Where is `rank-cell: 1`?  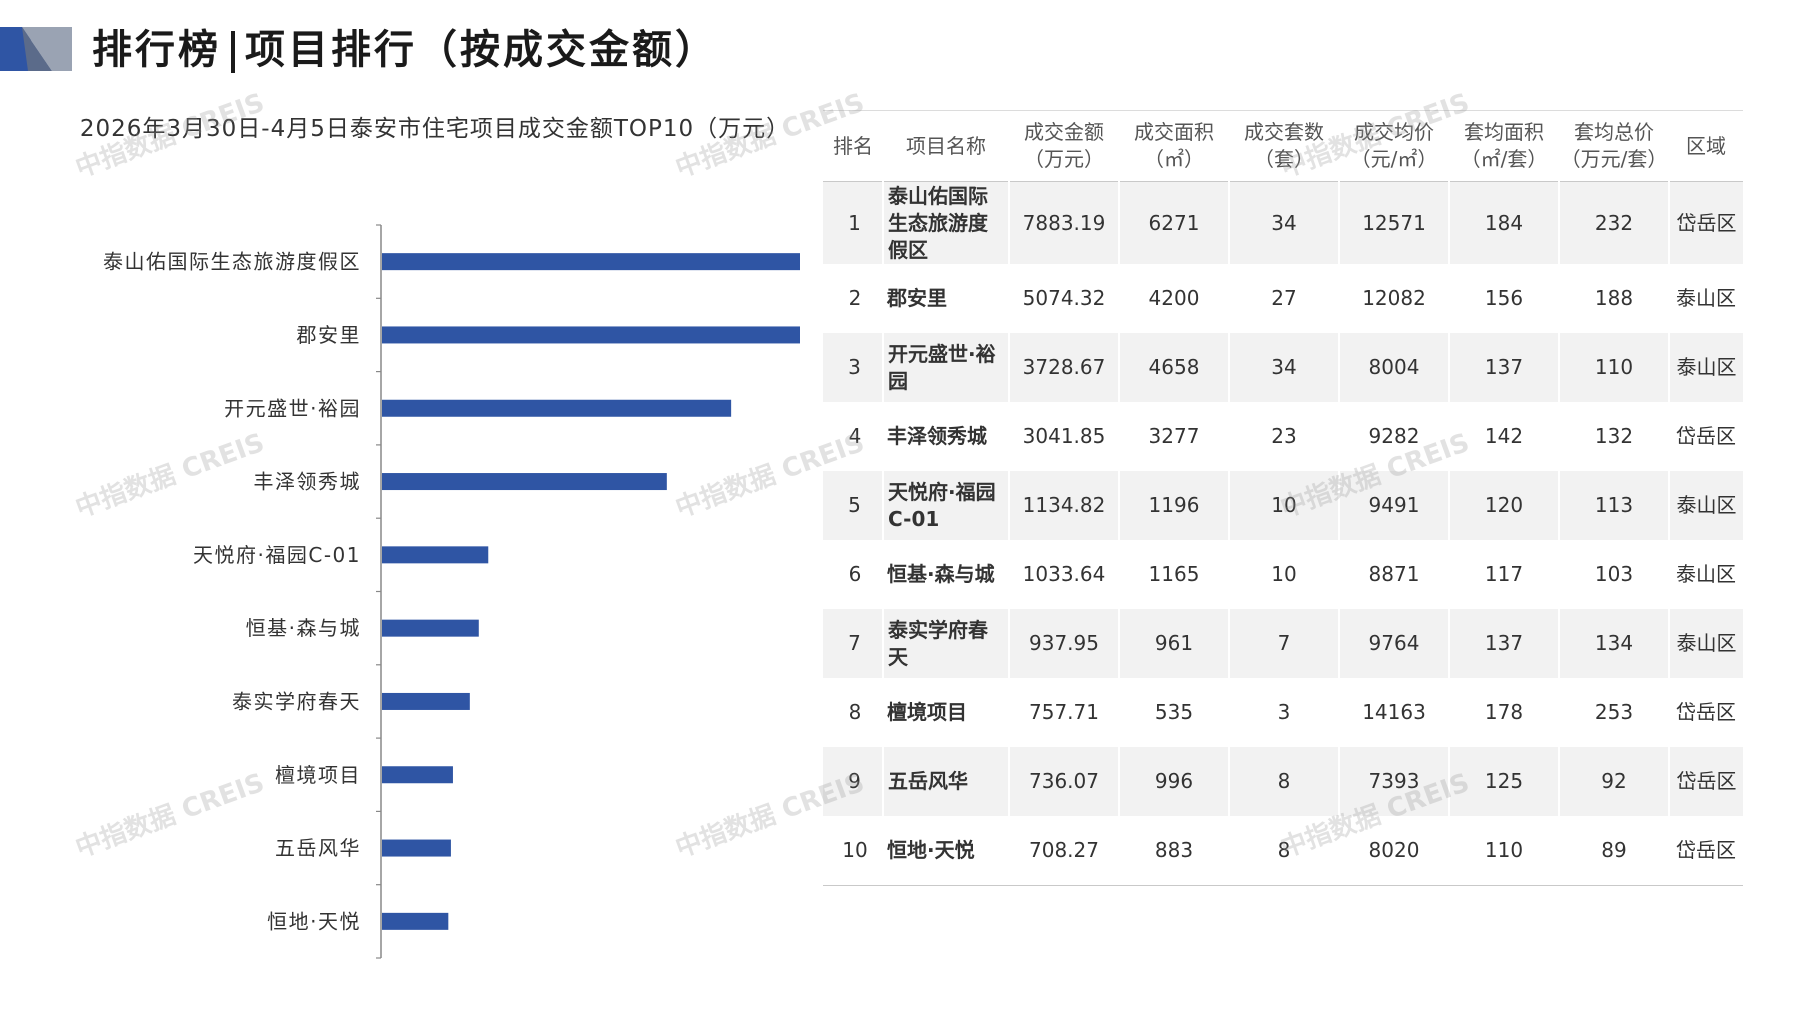 rank-cell: 1 is located at coordinates (853, 222).